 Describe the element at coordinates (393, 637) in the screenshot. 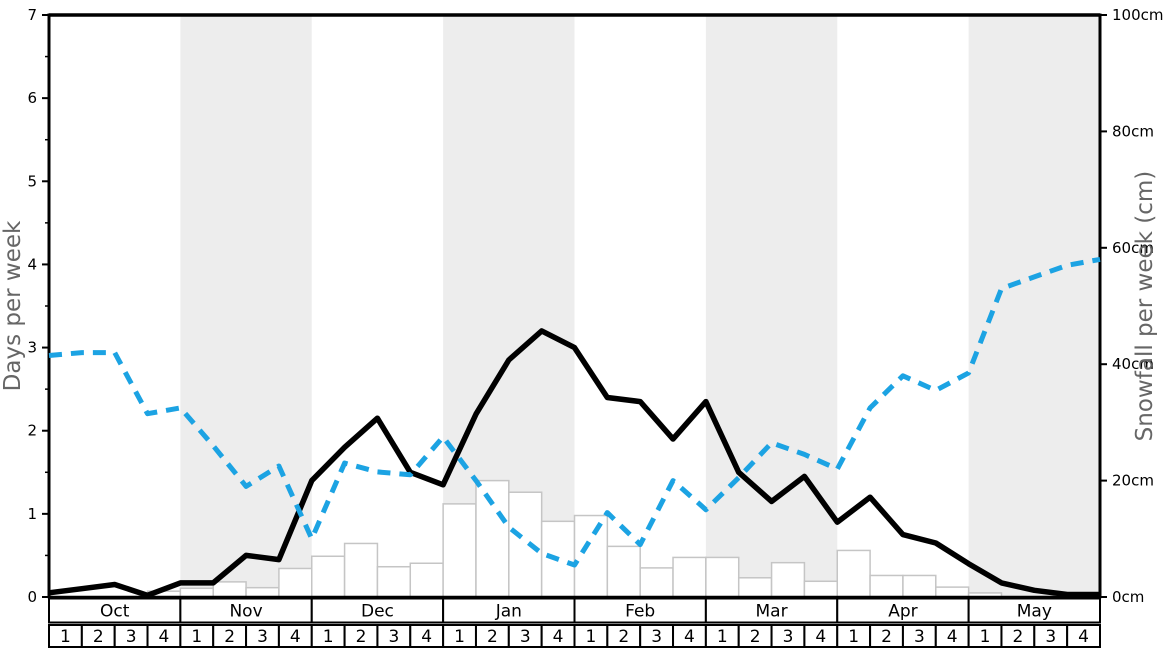

I see `week-label-dec-3: 3` at that location.